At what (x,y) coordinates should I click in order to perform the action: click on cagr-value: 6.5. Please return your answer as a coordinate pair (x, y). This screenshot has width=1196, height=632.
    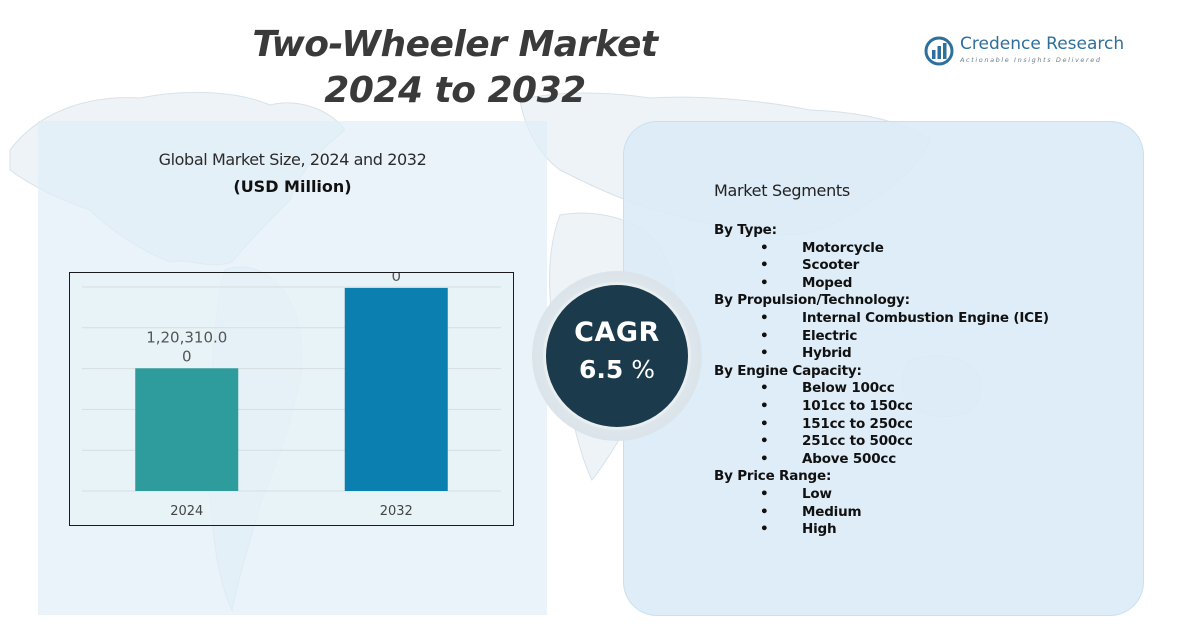
    Looking at the image, I should click on (601, 369).